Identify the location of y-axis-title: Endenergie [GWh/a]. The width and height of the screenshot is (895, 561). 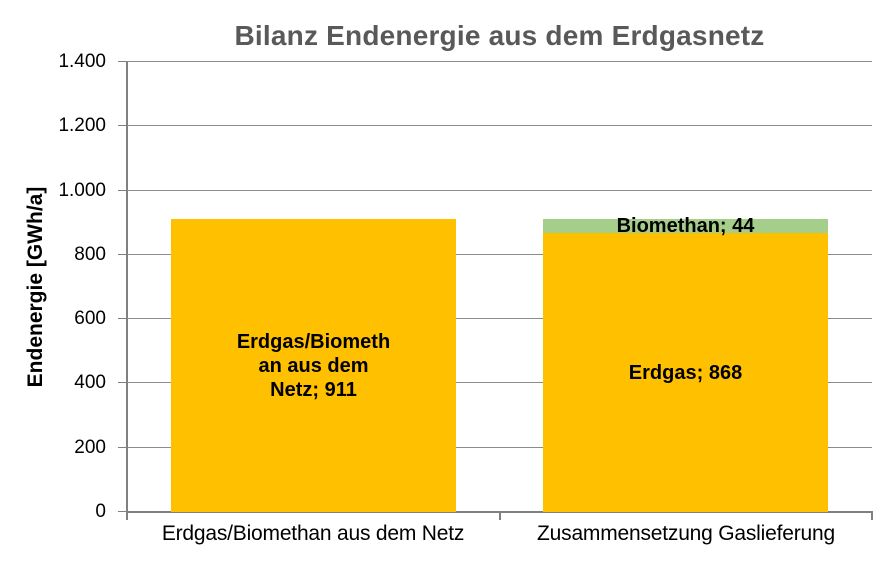
(35, 287).